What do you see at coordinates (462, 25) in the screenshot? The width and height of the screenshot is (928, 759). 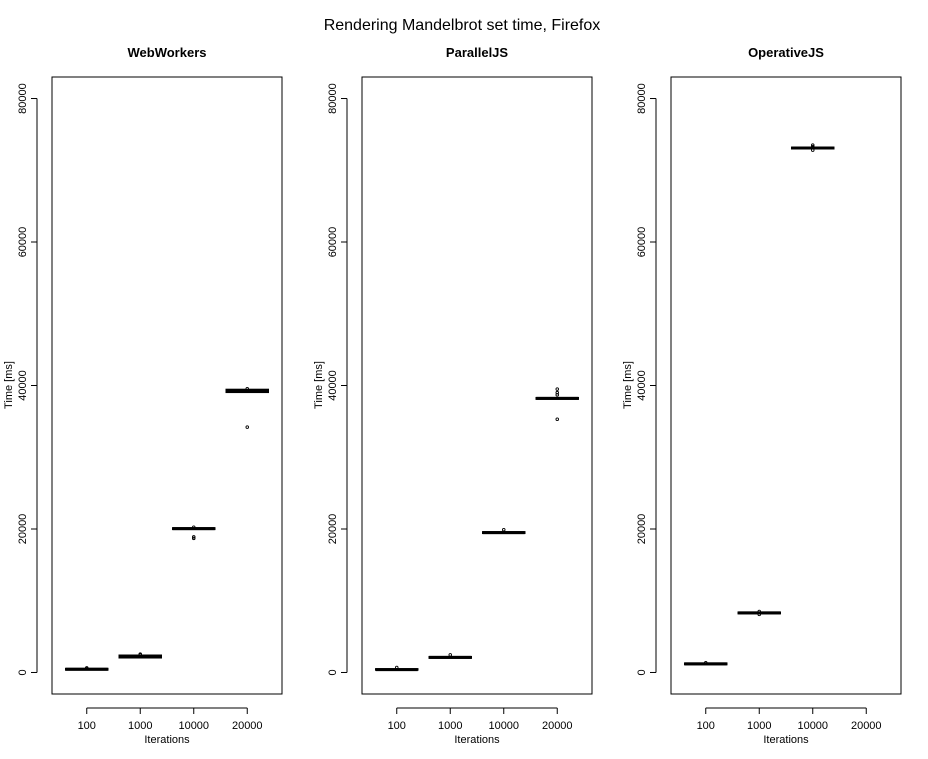 I see `main-title: Rendering Mandelbrot set time, Firefox` at bounding box center [462, 25].